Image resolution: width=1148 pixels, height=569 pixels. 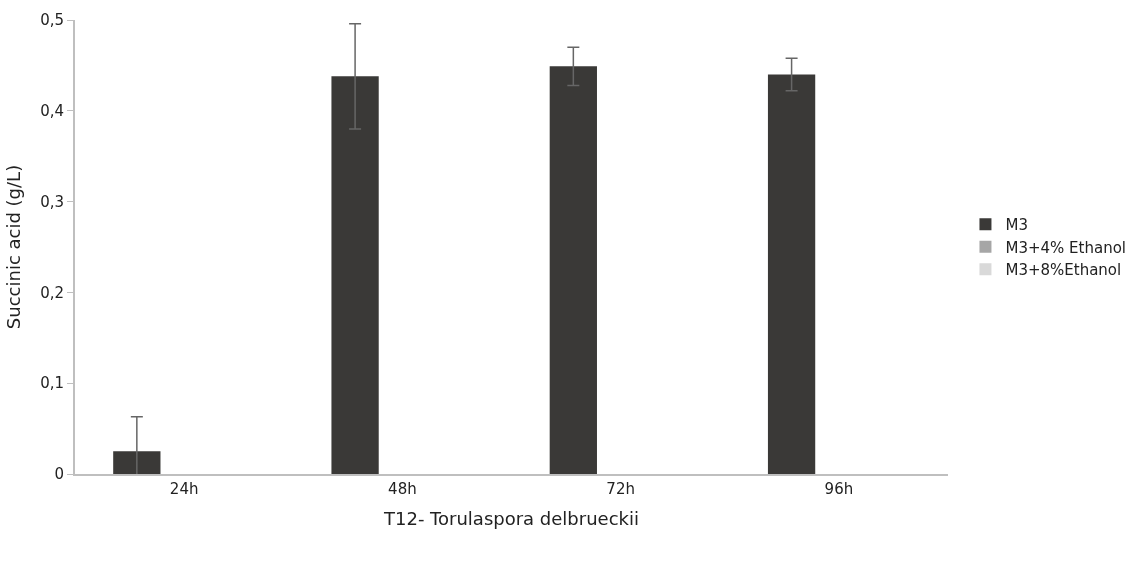 I want to click on x-tick-label: 96h, so click(x=839, y=489).